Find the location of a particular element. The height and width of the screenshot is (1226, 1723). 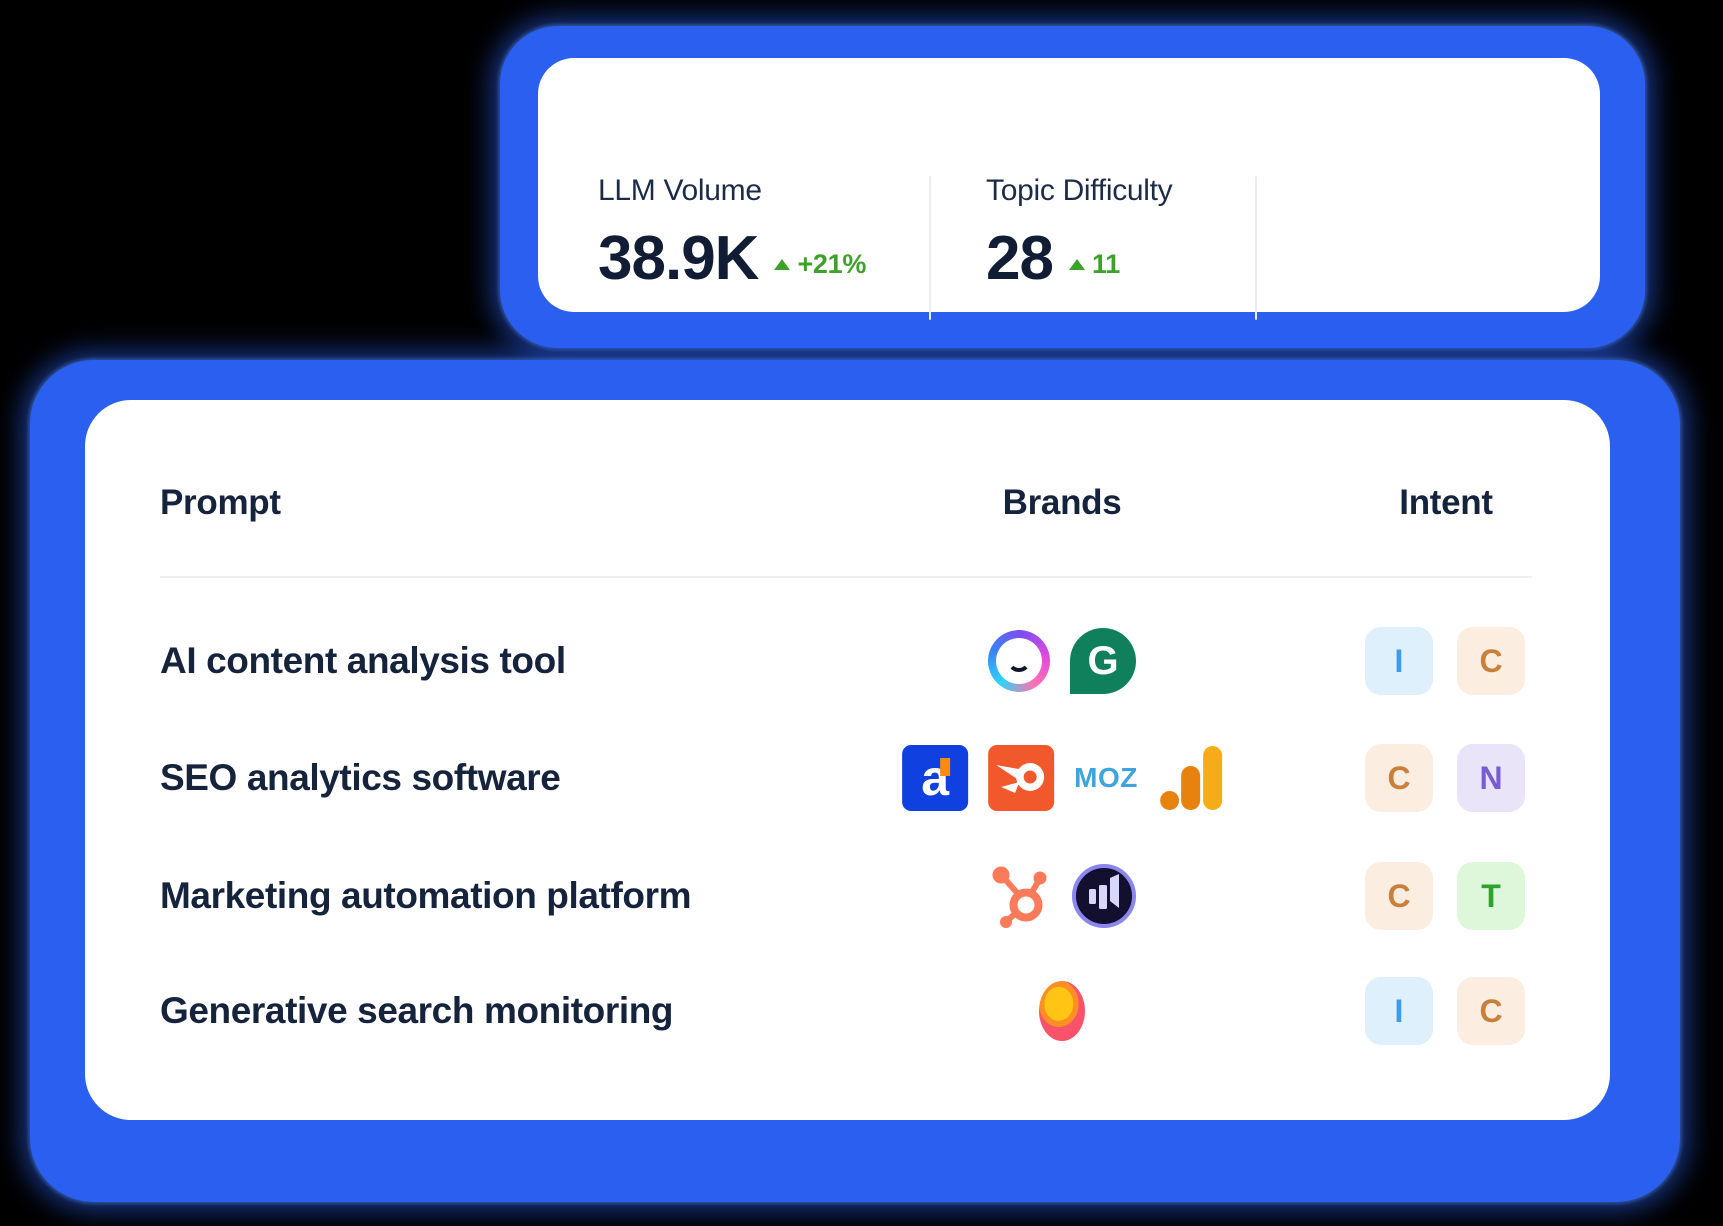

grammarly-icon: G is located at coordinates (1103, 661).